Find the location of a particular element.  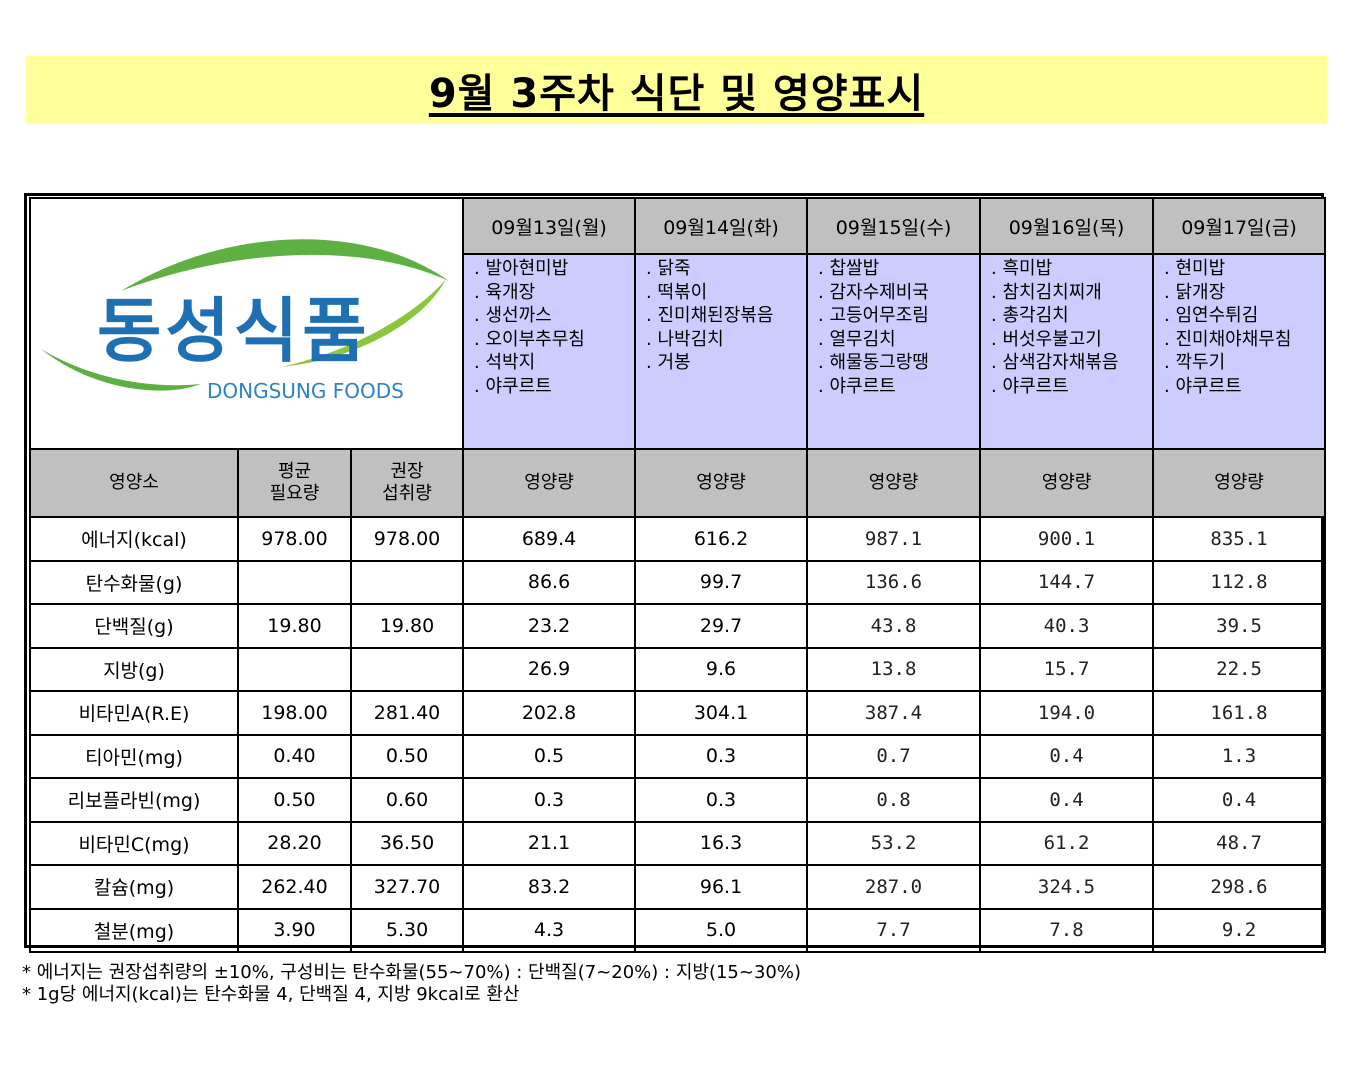

amount-value: 53.2 is located at coordinates (894, 843).